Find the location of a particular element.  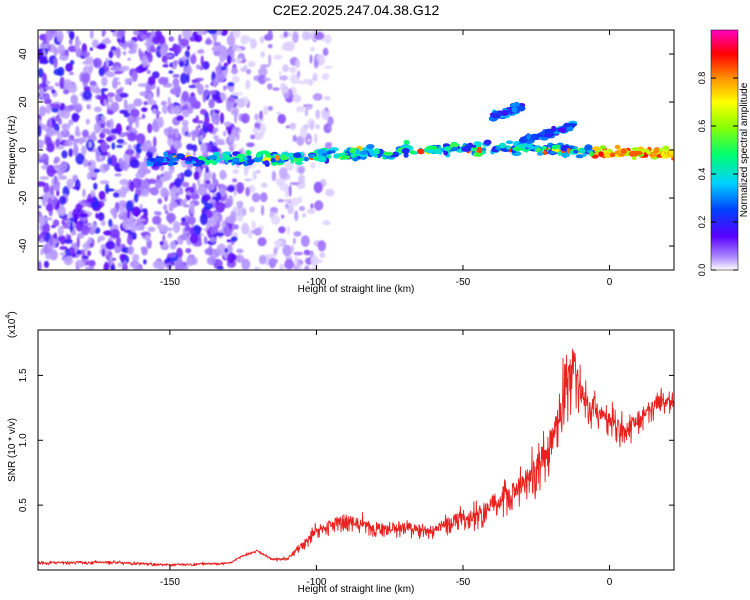

spectrogram-x-tick-label: -100 is located at coordinates (316, 282).